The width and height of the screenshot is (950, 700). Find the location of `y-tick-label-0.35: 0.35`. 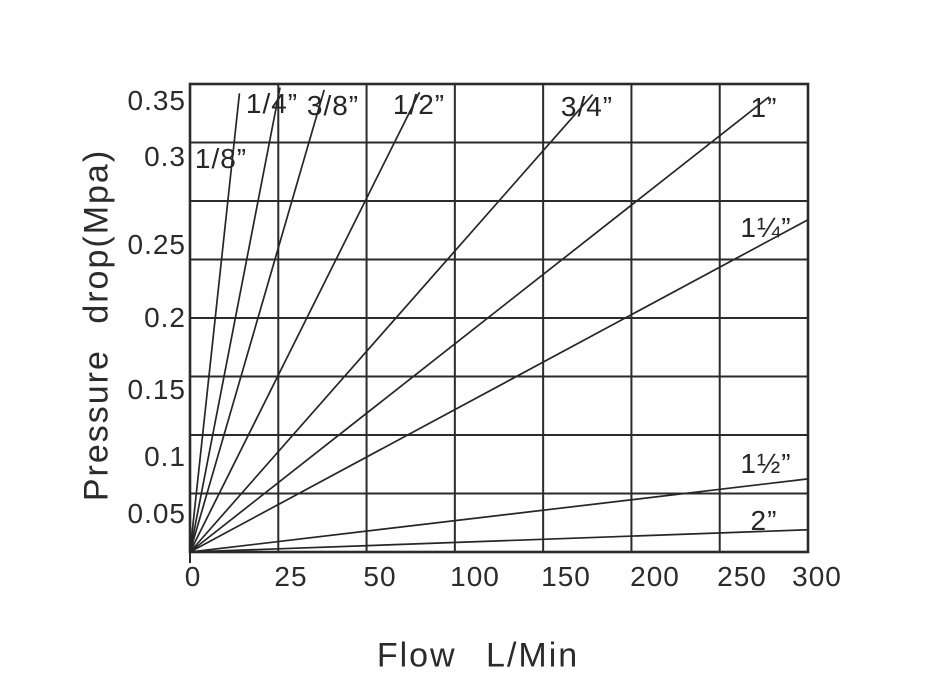

y-tick-label-0.35: 0.35 is located at coordinates (156, 100).